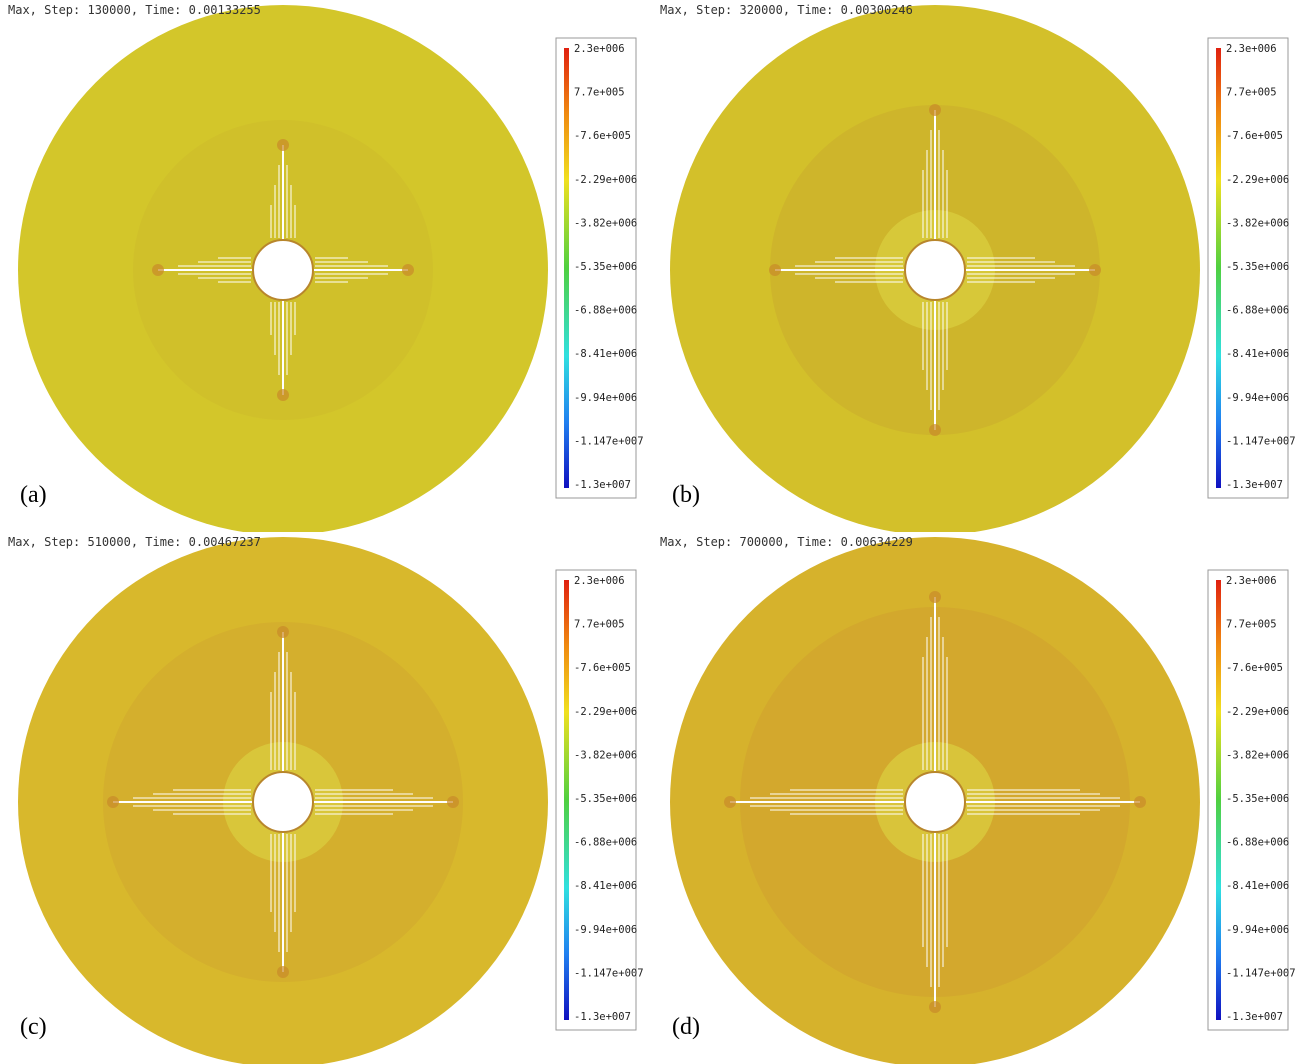  What do you see at coordinates (786, 10) in the screenshot?
I see `panel-header: Max, Step: 320000, Time: 0.00300246` at bounding box center [786, 10].